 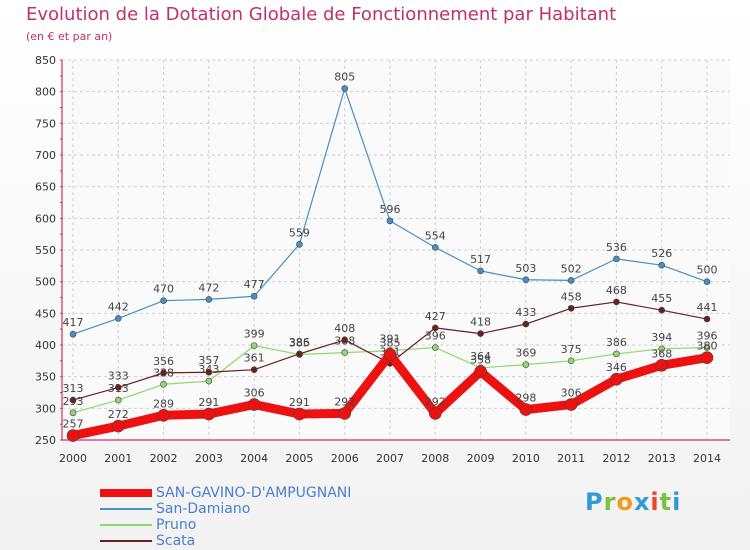 What do you see at coordinates (480, 322) in the screenshot?
I see `data-label-scata: 418` at bounding box center [480, 322].